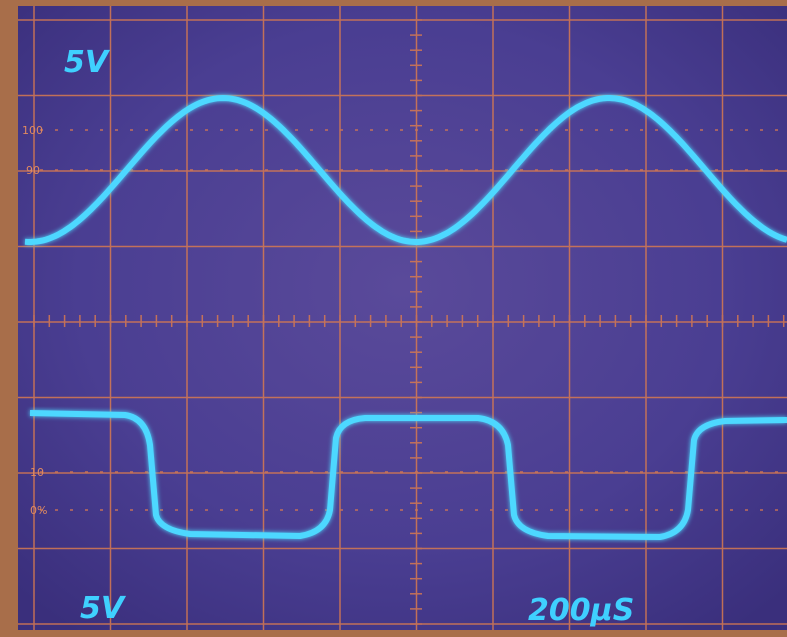  What do you see at coordinates (32, 130) in the screenshot?
I see `graticule-label: 100` at bounding box center [32, 130].